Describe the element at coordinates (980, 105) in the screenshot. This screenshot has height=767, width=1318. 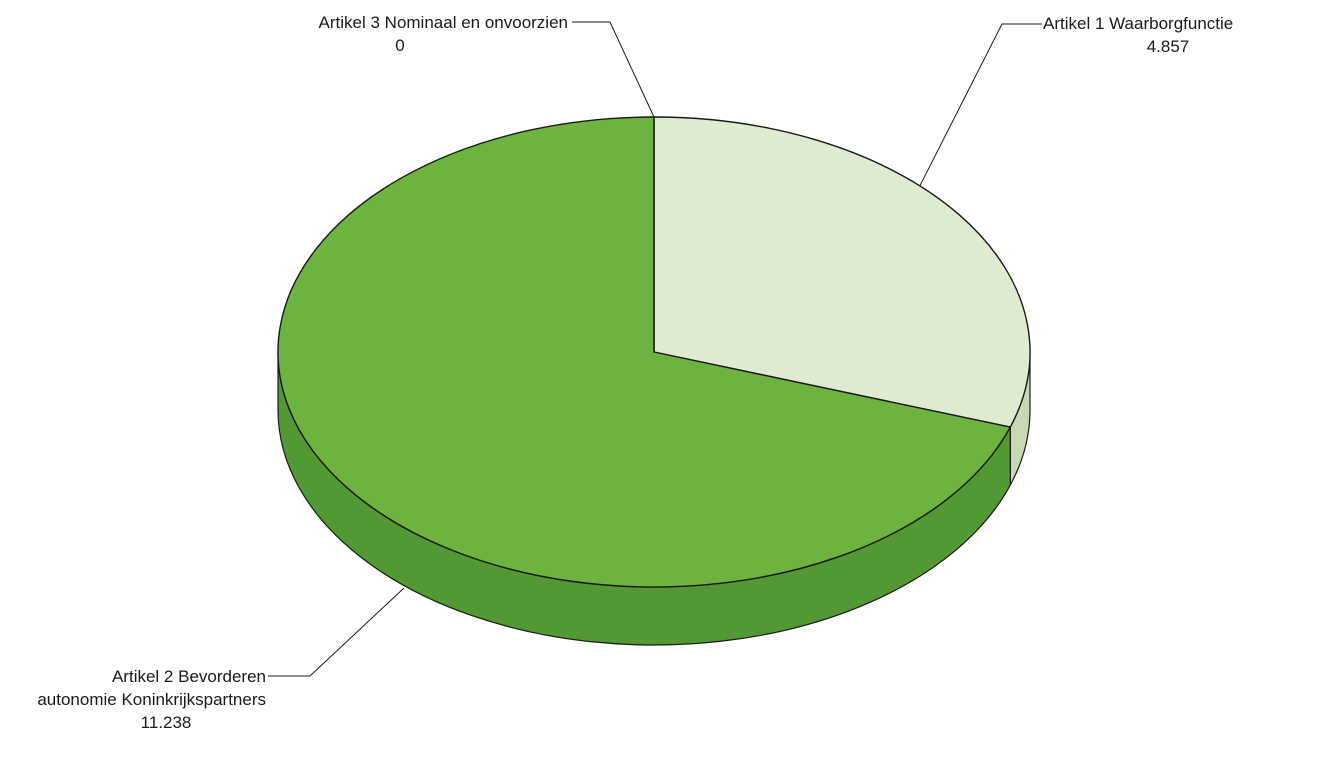
I see `leader-line-artikel-1-waarborgfunctie` at that location.